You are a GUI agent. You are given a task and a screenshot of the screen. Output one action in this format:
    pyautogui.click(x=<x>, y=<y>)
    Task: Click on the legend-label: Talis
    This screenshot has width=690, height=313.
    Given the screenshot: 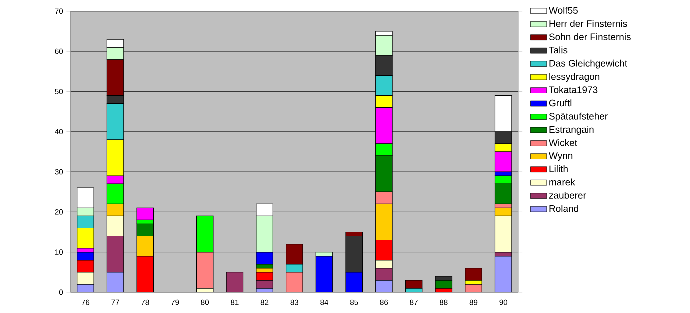 What is the action you would take?
    pyautogui.click(x=558, y=50)
    